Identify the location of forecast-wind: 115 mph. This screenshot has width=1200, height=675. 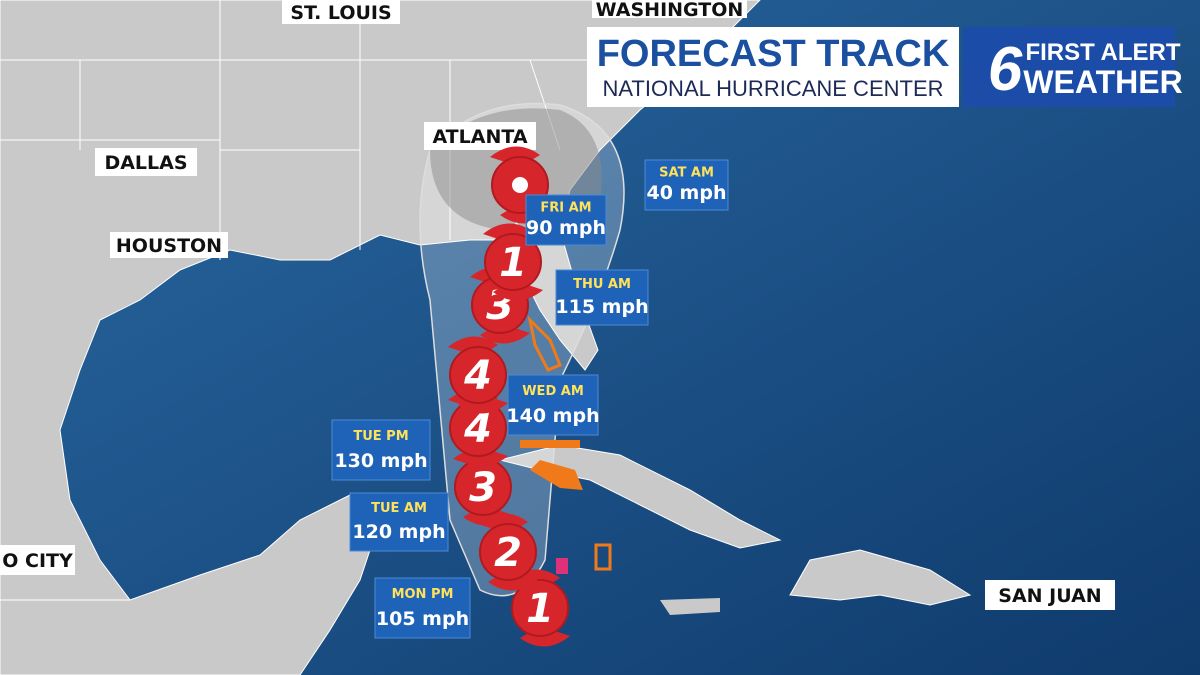
(601, 307).